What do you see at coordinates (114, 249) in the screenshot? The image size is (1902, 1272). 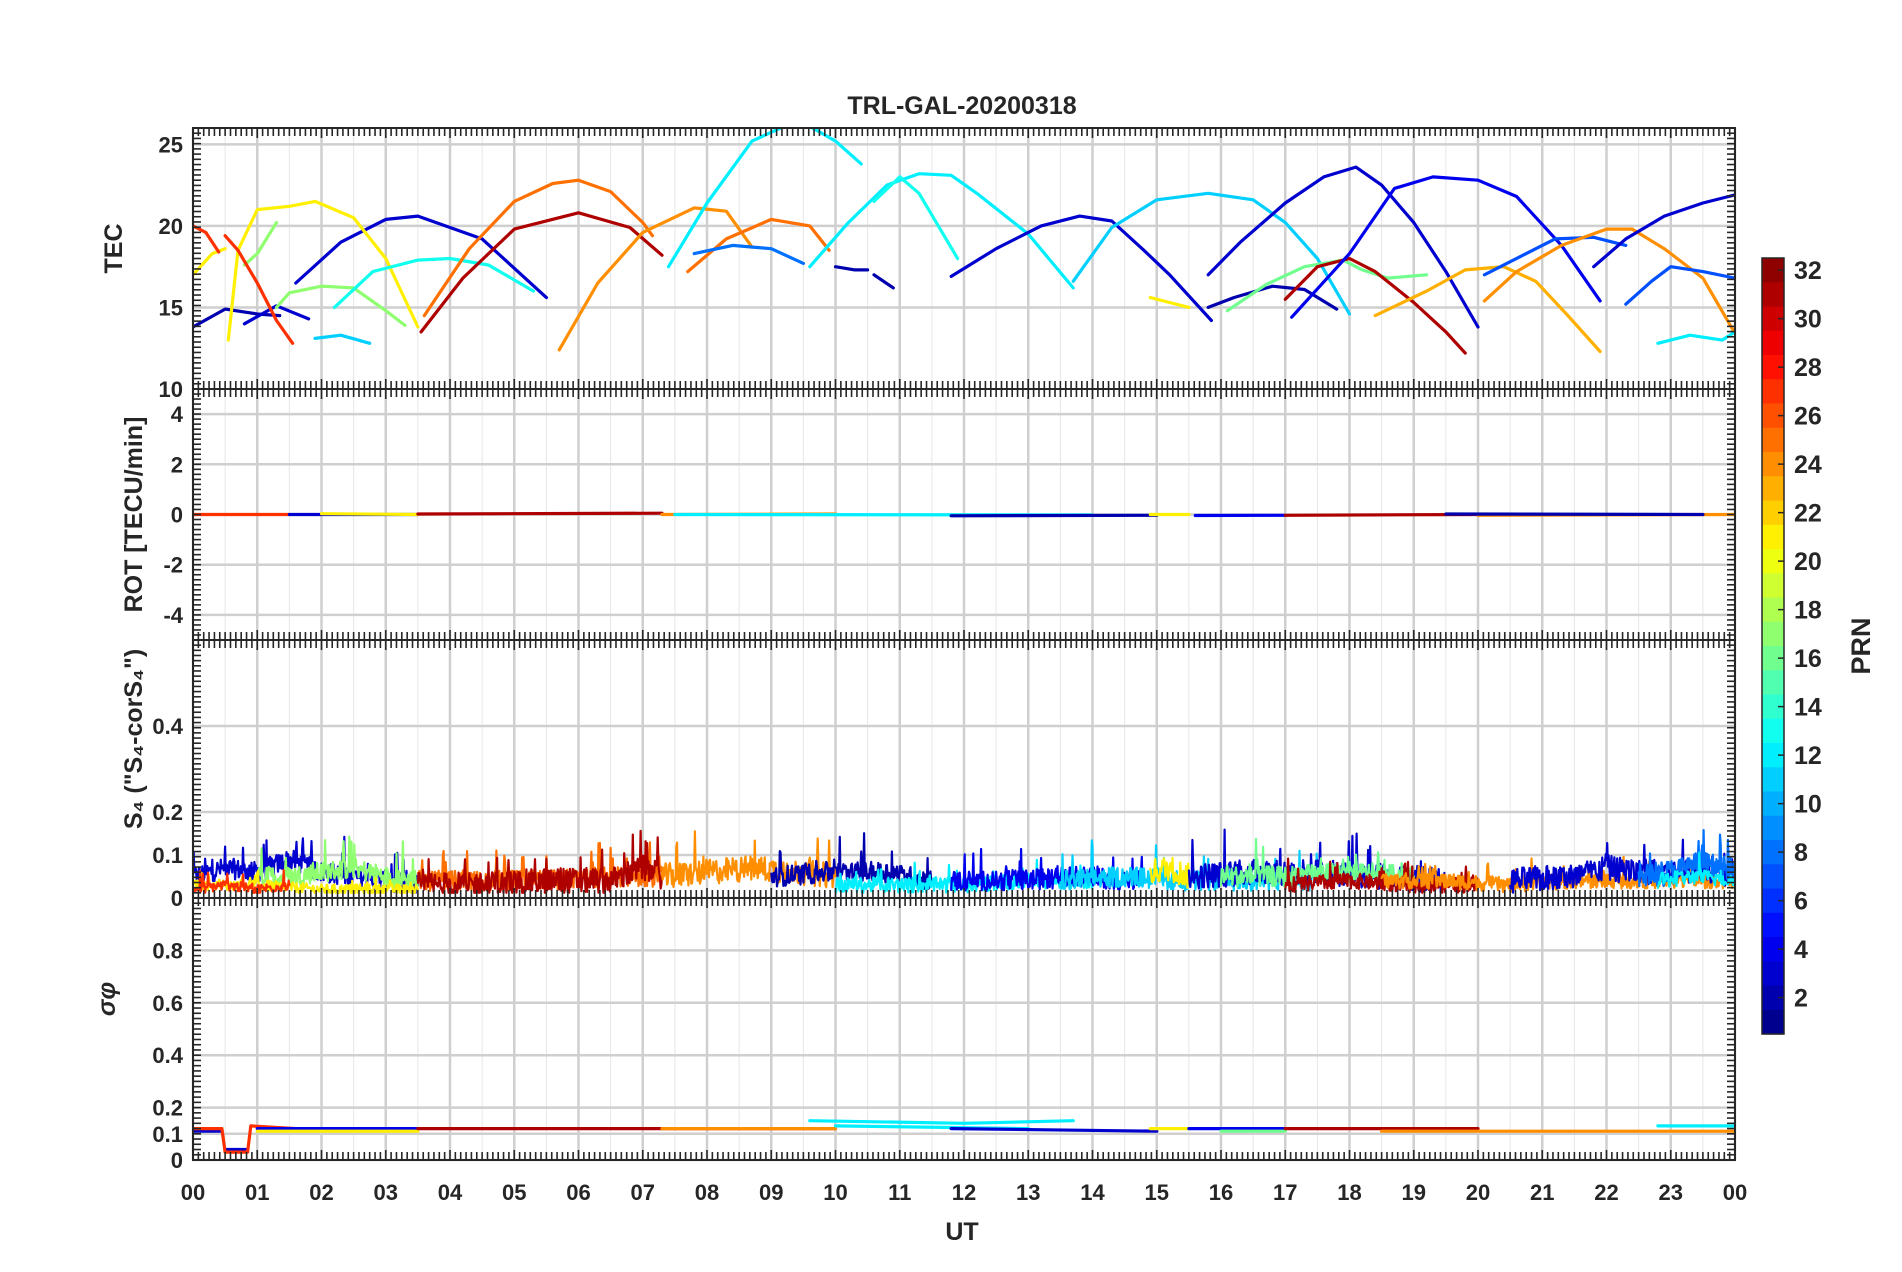 I see `y-axis-label: TEC` at bounding box center [114, 249].